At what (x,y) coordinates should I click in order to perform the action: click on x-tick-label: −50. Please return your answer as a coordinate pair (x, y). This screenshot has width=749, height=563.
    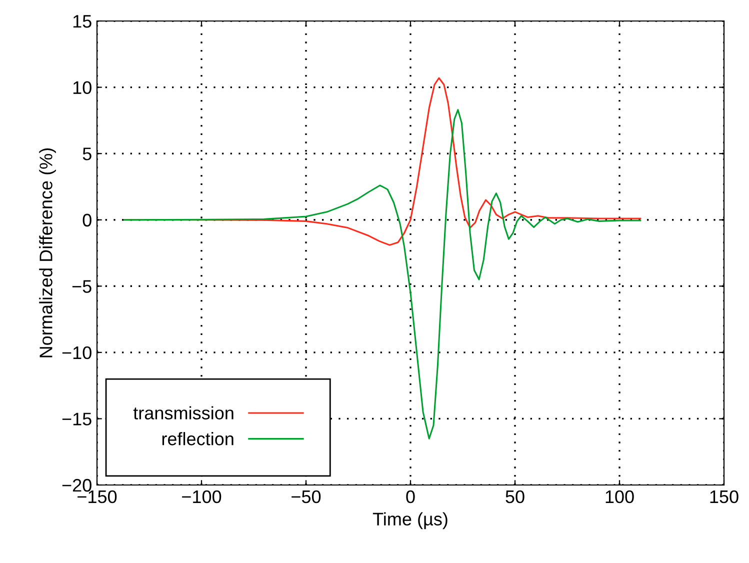
    Looking at the image, I should click on (306, 497).